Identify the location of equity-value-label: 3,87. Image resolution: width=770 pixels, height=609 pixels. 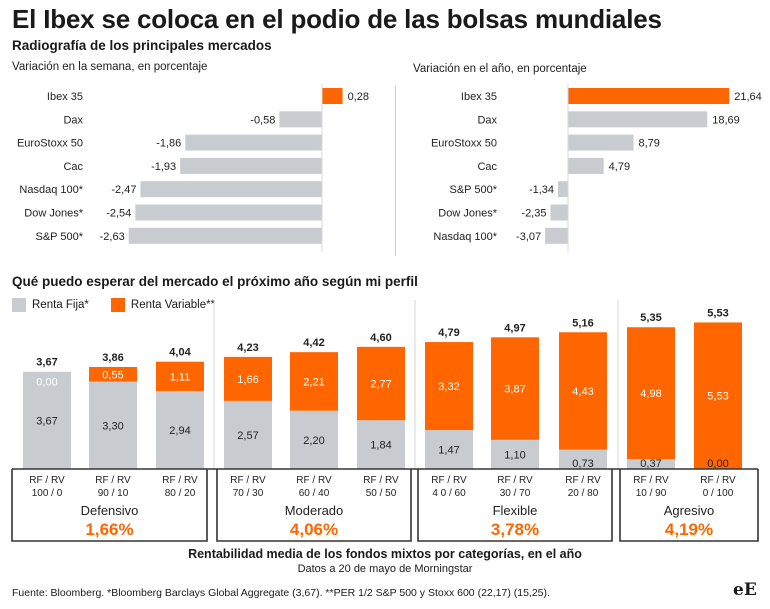
(514, 390).